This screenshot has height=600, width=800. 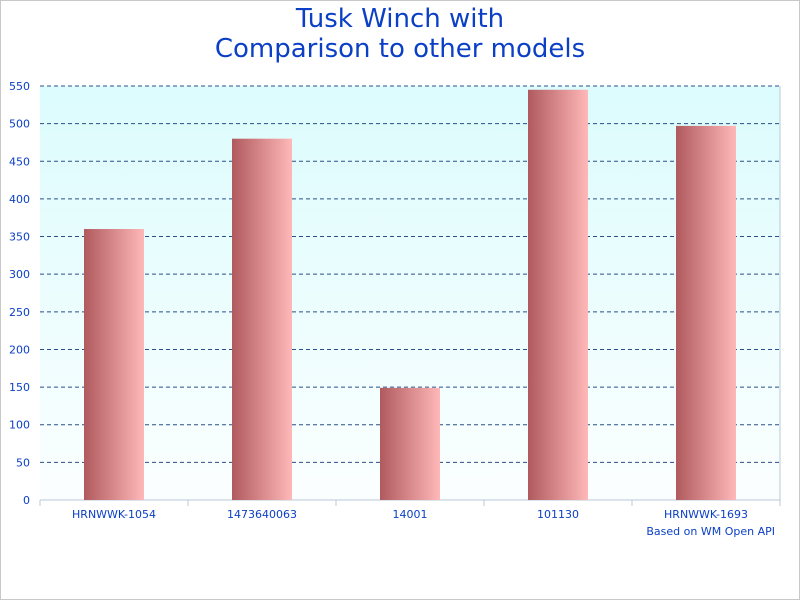 I want to click on y-axis-tick-labels: 0 50 100 150 200 250 300 350 400 450 500 550, so click(x=19, y=293).